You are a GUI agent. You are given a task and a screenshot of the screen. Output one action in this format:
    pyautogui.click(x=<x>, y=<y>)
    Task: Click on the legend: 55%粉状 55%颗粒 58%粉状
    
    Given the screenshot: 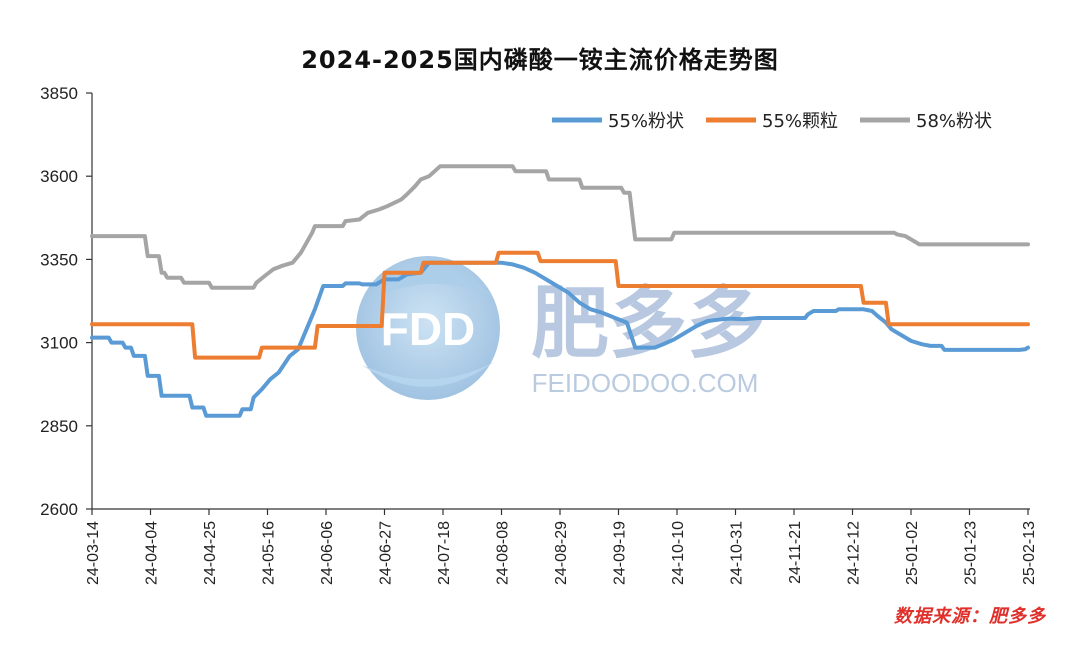 What is the action you would take?
    pyautogui.click(x=772, y=121)
    